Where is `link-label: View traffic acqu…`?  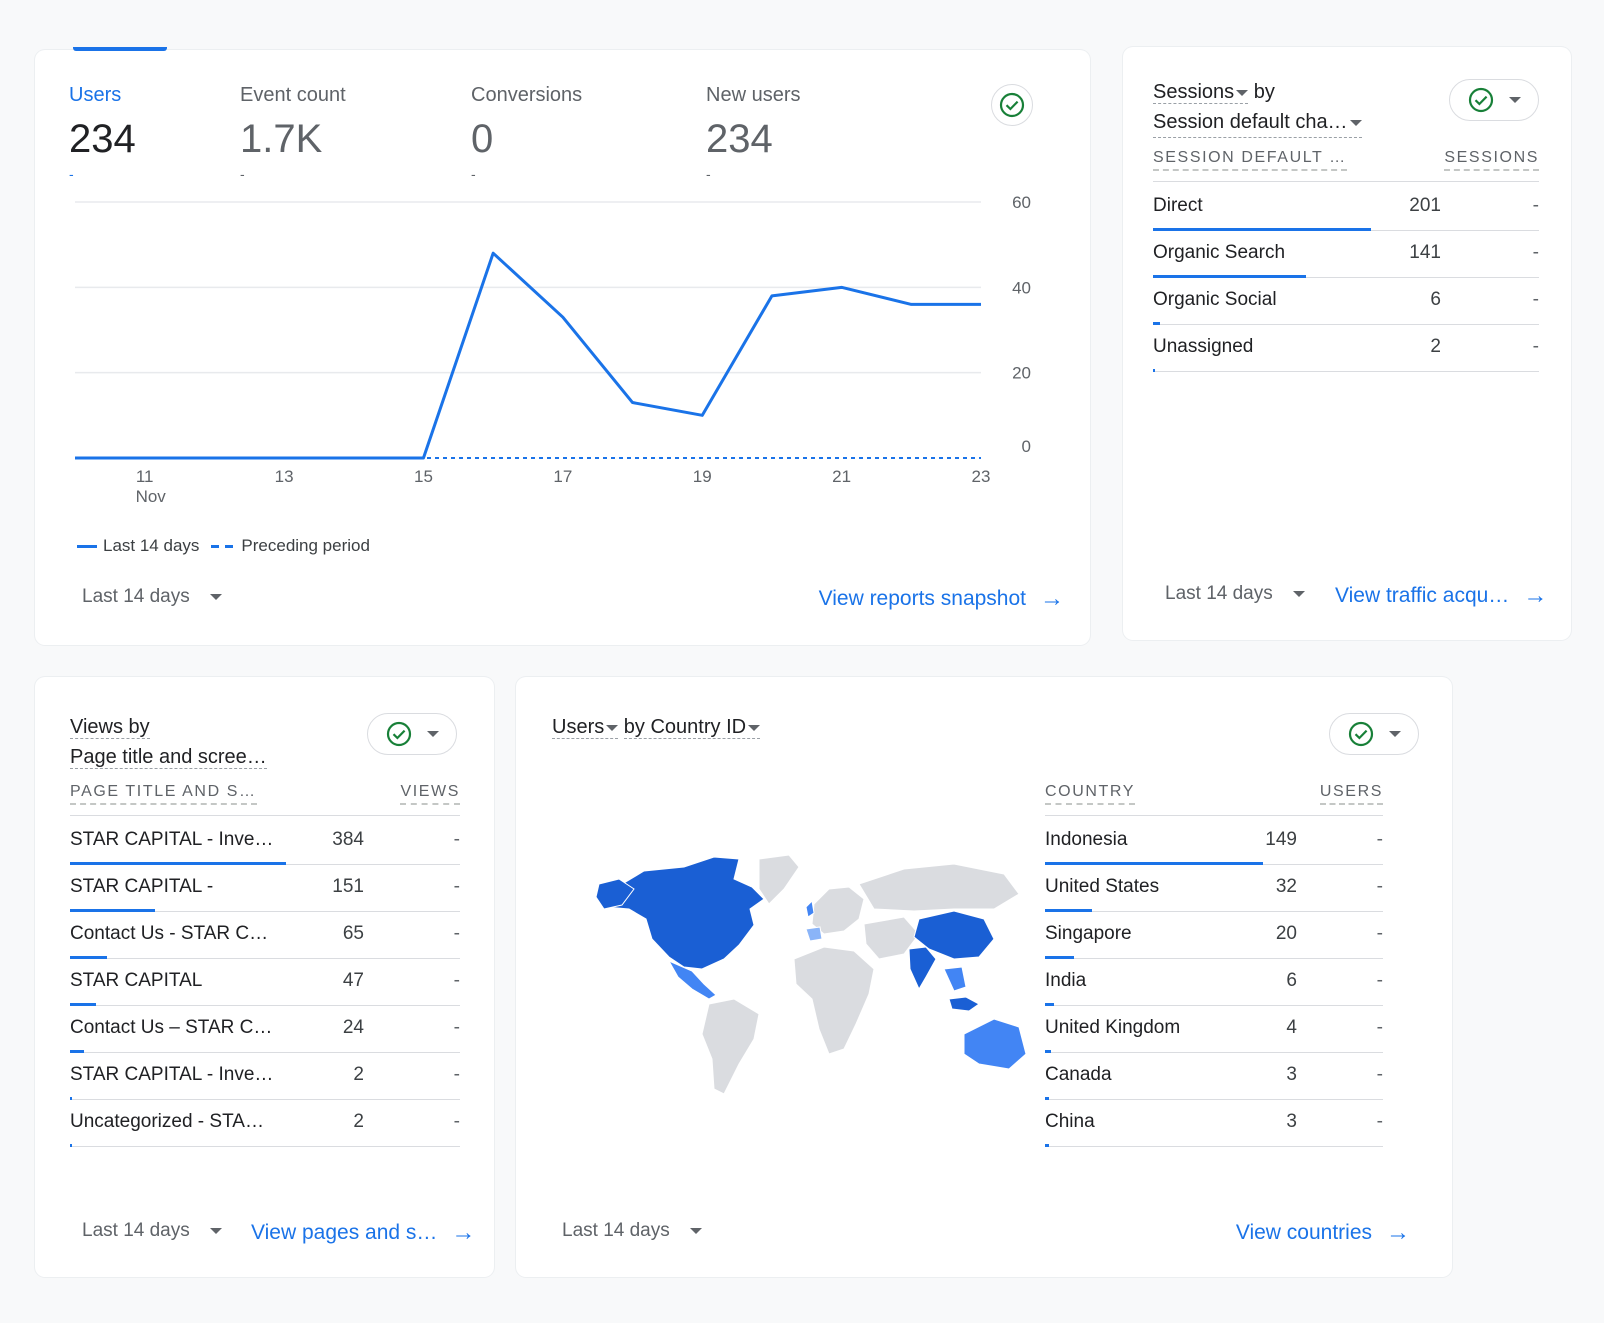
link-label: View traffic acqu… is located at coordinates (1422, 595).